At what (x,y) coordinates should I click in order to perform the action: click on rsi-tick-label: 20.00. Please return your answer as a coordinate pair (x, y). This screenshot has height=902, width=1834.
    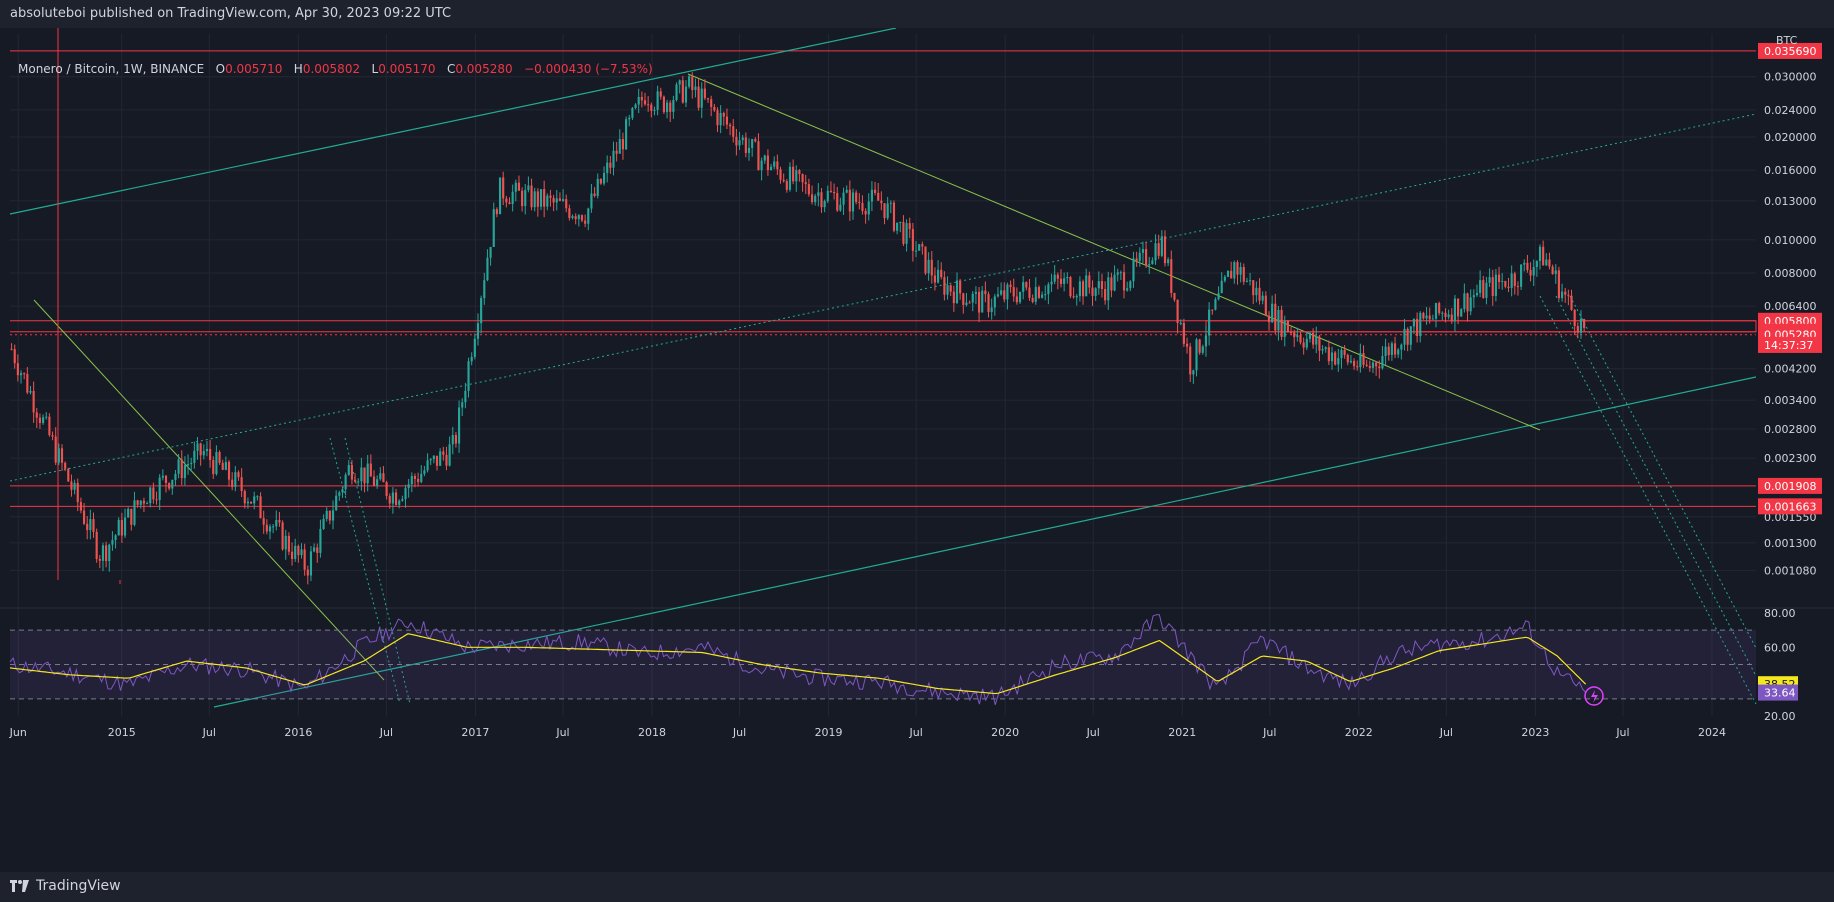
    Looking at the image, I should click on (1780, 716).